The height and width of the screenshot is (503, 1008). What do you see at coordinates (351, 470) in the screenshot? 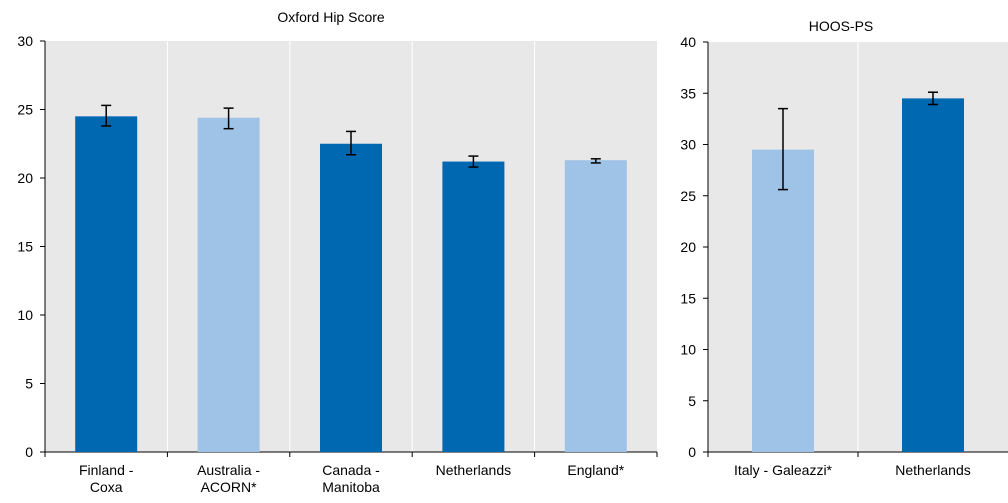
I see `oxford-category-label: Canada -` at bounding box center [351, 470].